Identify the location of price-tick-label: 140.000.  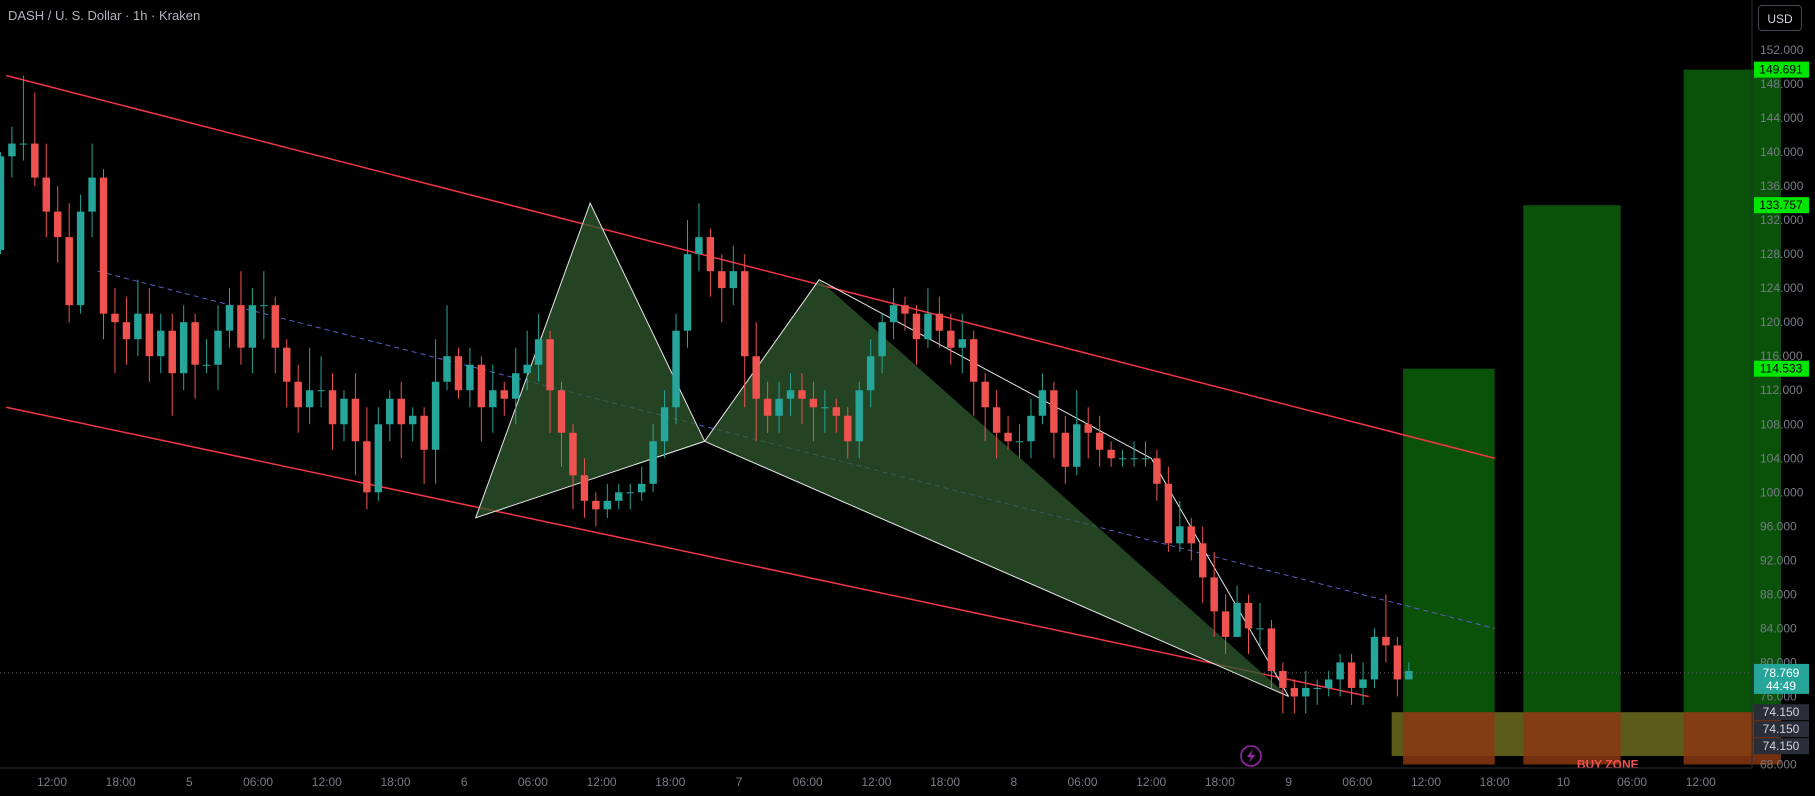
(1782, 152).